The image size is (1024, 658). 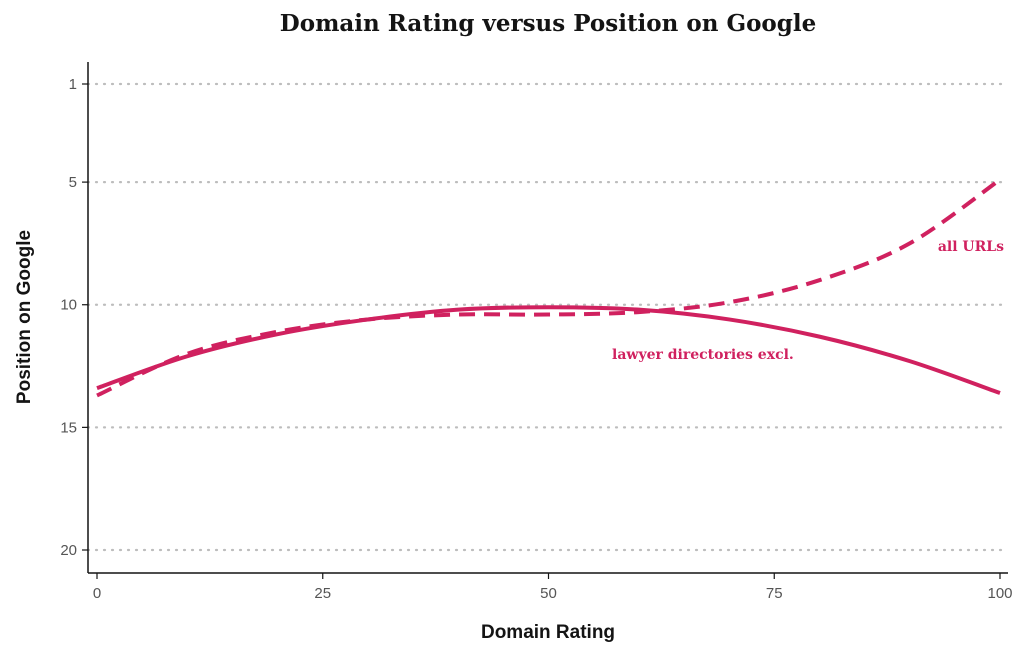 I want to click on y-tick-label: 10, so click(x=68, y=305).